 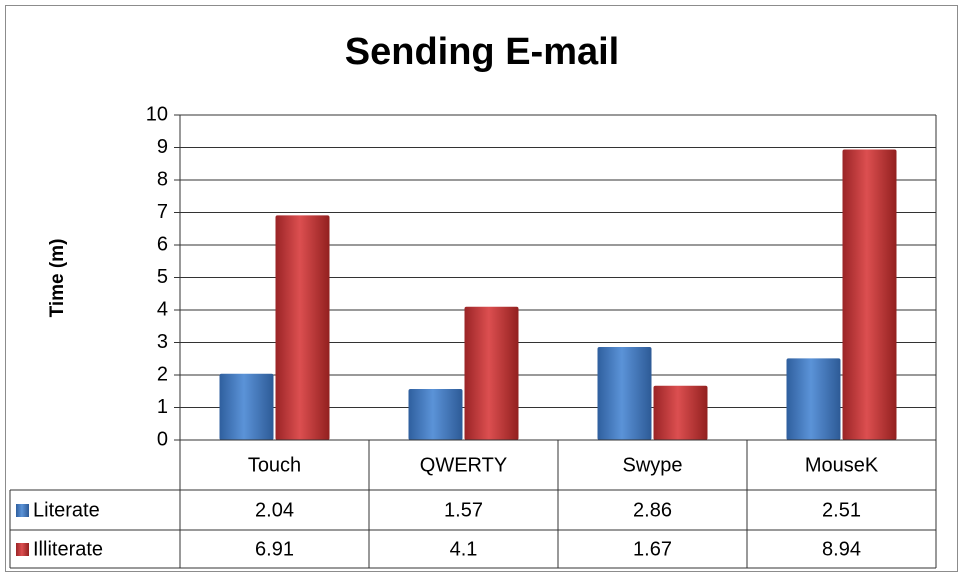 What do you see at coordinates (652, 549) in the screenshot?
I see `table-value: 1.67` at bounding box center [652, 549].